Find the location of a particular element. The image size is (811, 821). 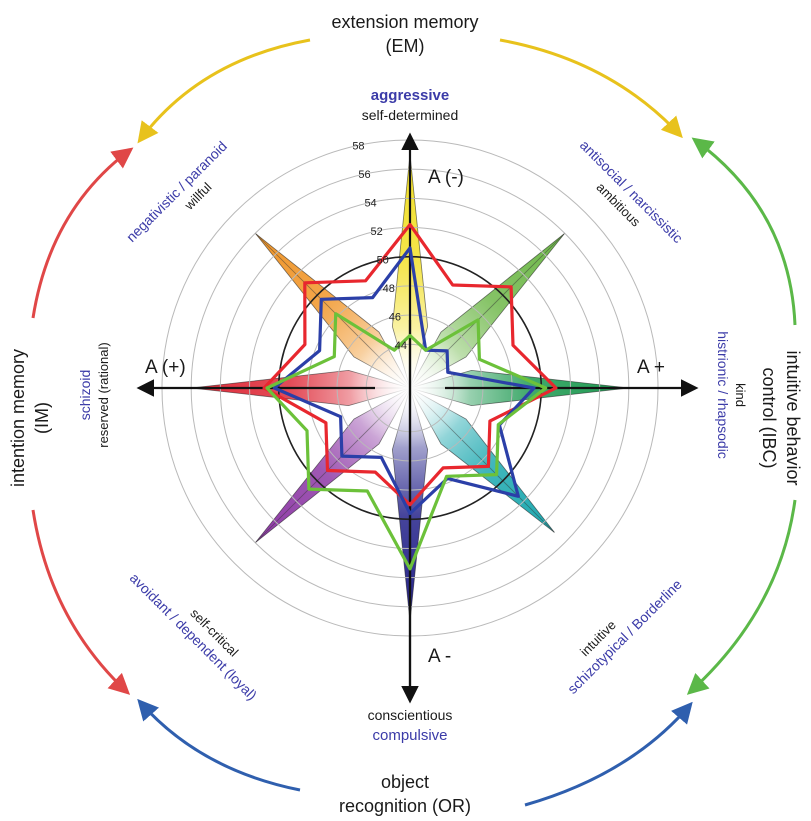

style-ne-blue: antisocial / narcissistic is located at coordinates (631, 191).